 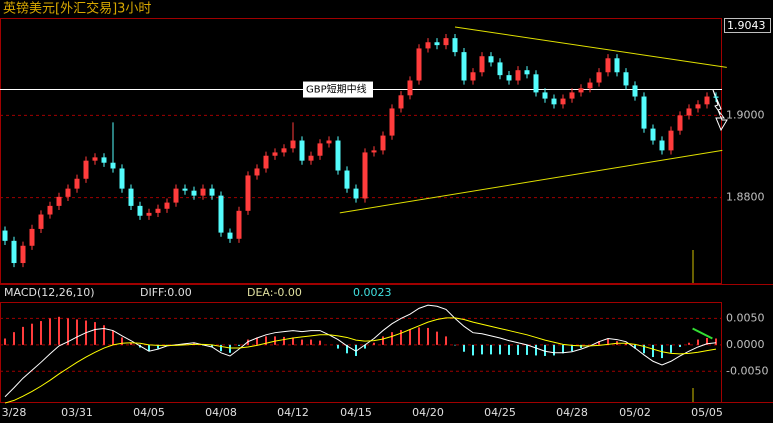 I want to click on diff-label: DIFF:0.00, so click(x=166, y=292).